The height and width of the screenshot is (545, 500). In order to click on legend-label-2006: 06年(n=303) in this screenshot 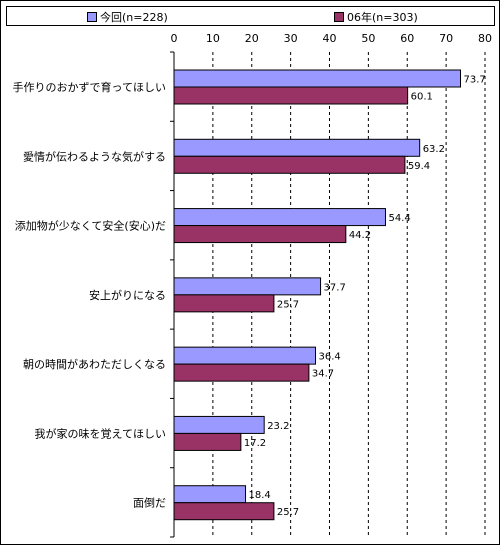, I will do `click(382, 17)`.